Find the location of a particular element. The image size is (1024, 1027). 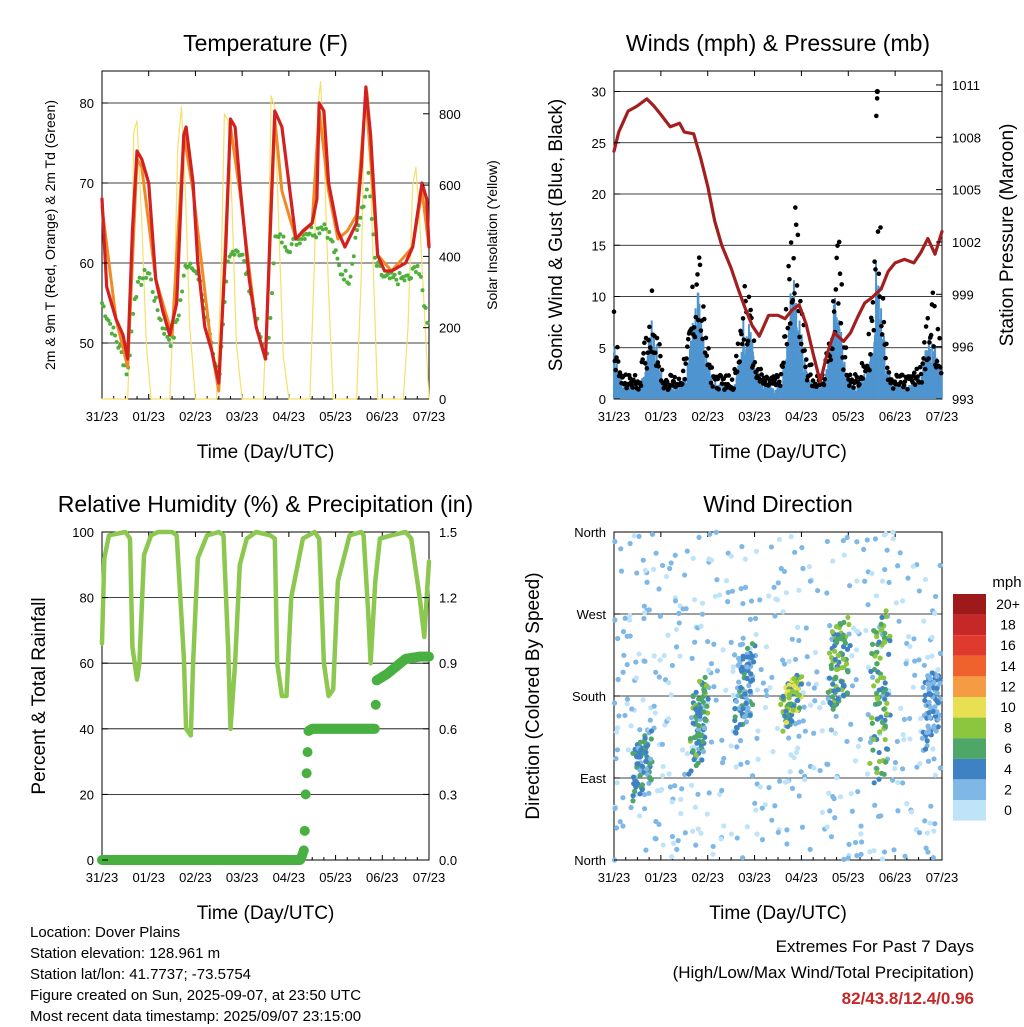

plot-frame is located at coordinates (265, 696).